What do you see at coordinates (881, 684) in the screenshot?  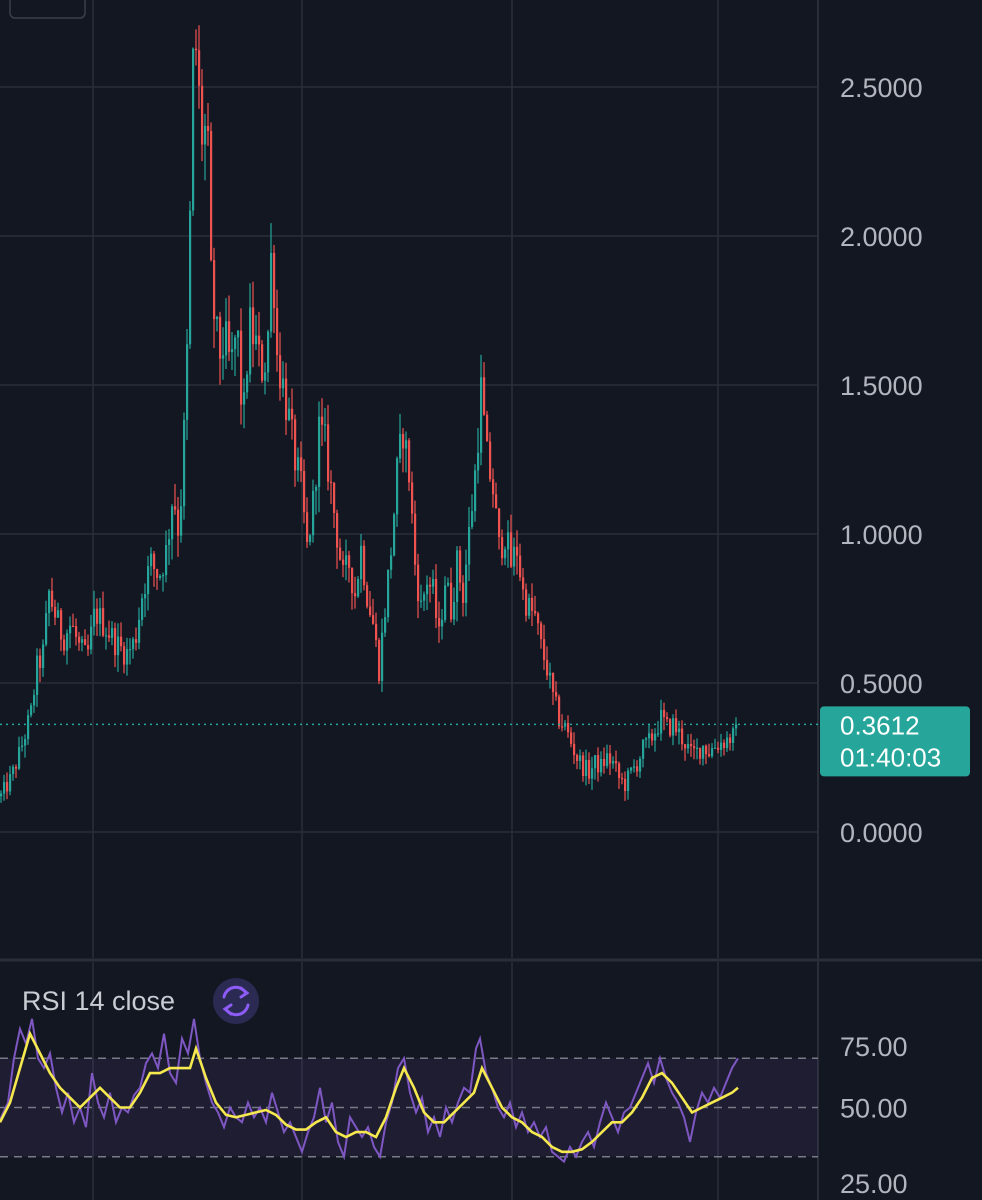 I see `price-tick-label: 0.5000` at bounding box center [881, 684].